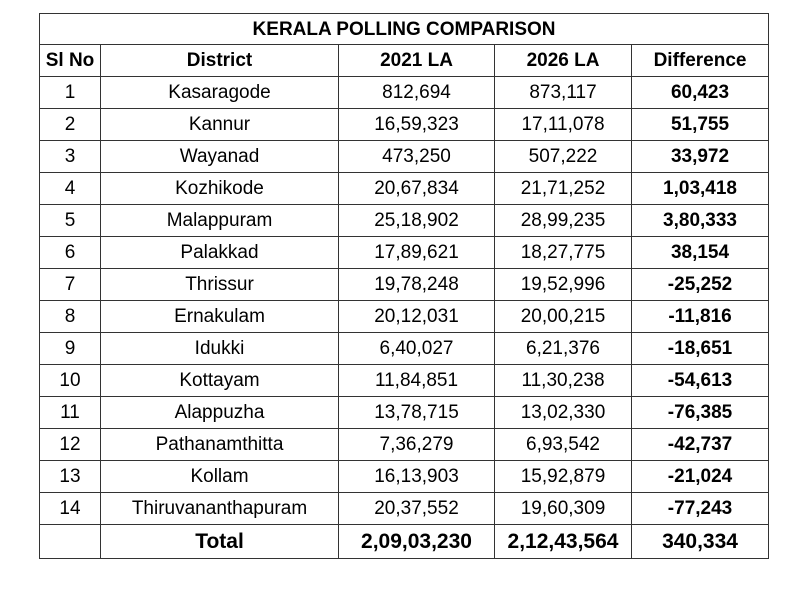 Image resolution: width=804 pixels, height=615 pixels. Describe the element at coordinates (219, 348) in the screenshot. I see `cell-district: Idukki` at that location.